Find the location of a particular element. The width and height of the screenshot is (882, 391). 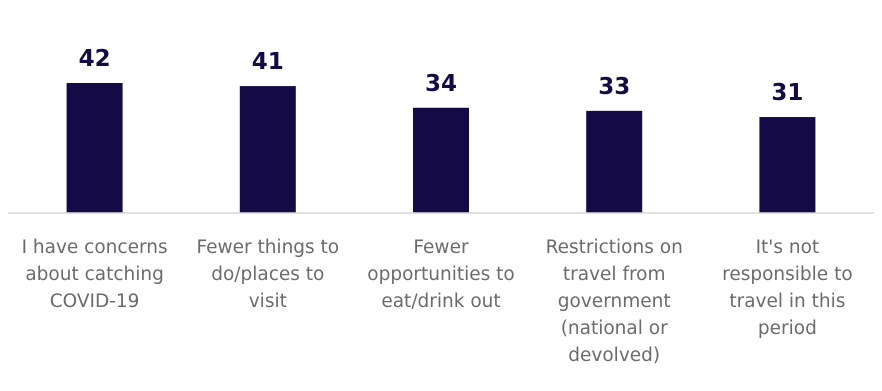

category-label-line: Fewer things to is located at coordinates (267, 247).